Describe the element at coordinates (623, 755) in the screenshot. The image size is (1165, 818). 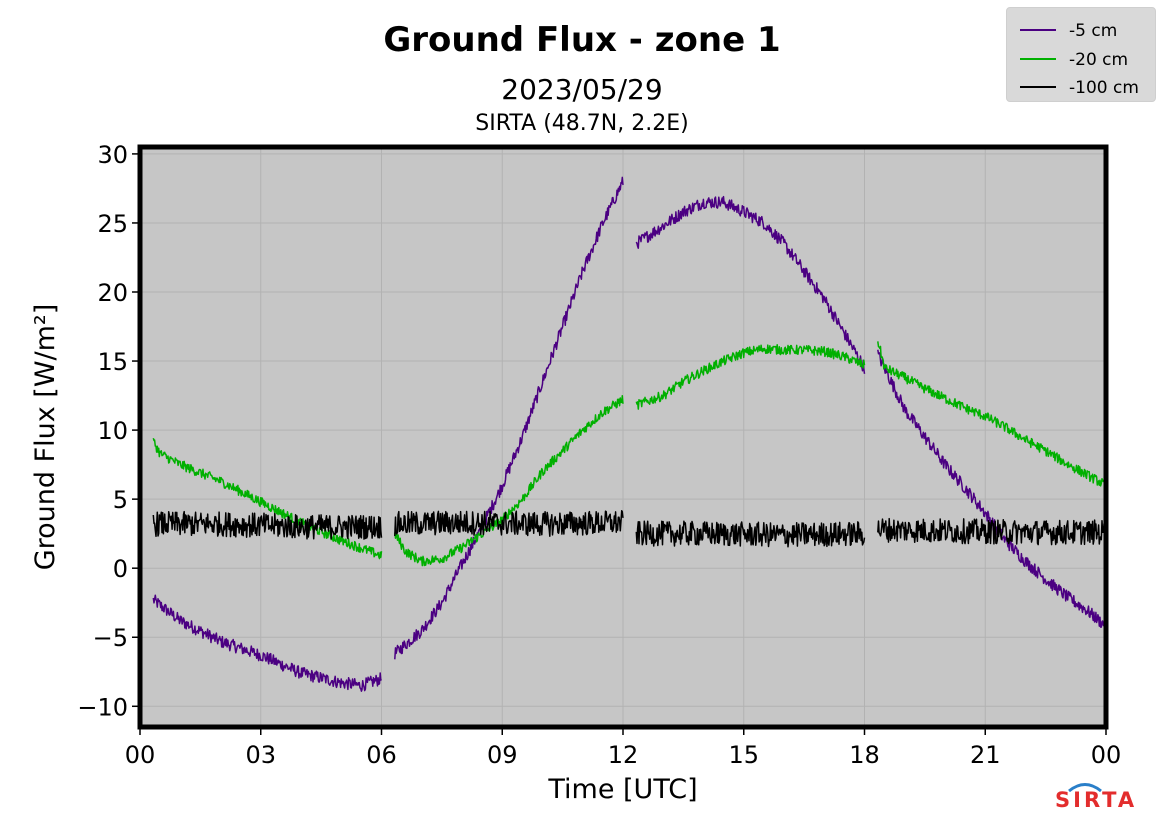
I see `x-tick-label: 12` at that location.